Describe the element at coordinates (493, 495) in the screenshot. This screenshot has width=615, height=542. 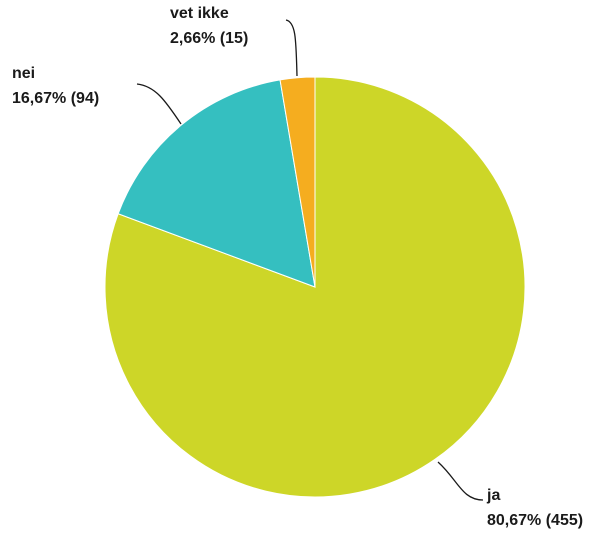
I see `slice-label: ja` at that location.